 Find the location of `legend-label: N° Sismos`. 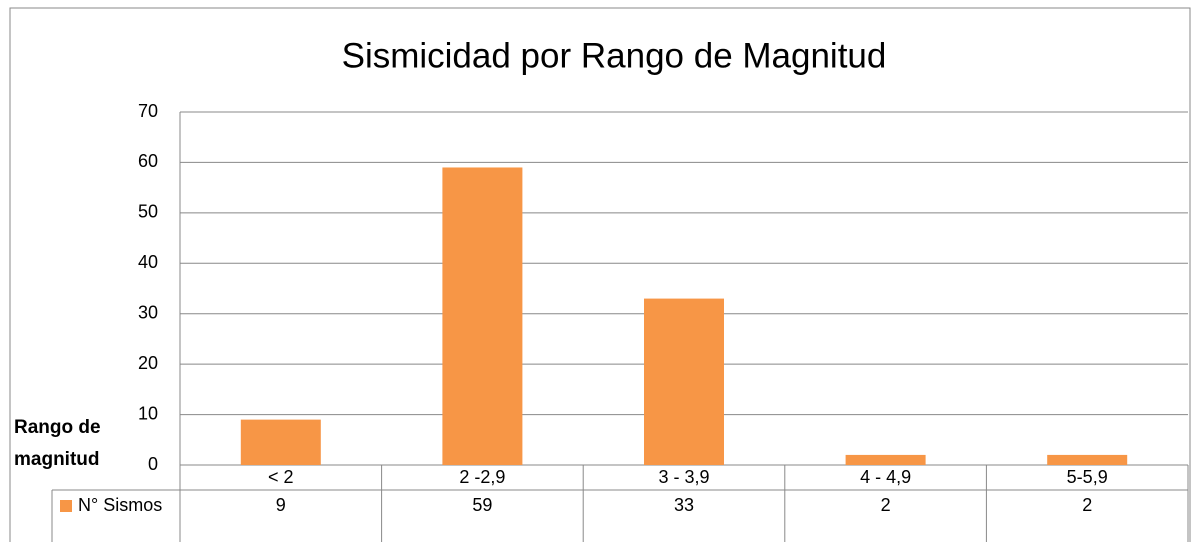

legend-label: N° Sismos is located at coordinates (120, 505).